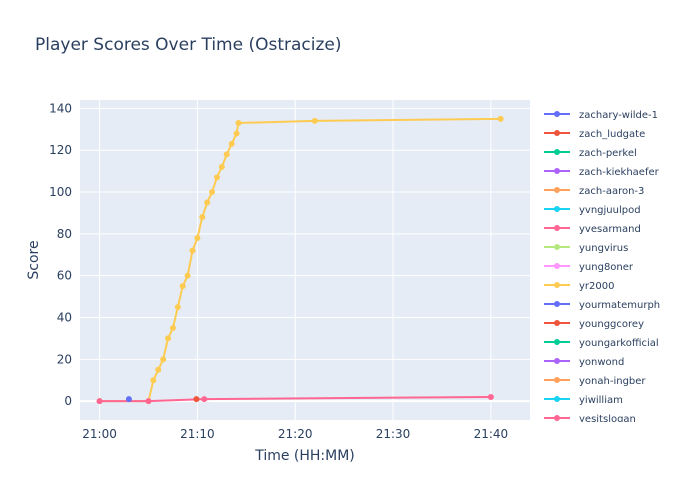 The image size is (700, 500). Describe the element at coordinates (393, 434) in the screenshot. I see `x-tick-label: 21:30` at that location.